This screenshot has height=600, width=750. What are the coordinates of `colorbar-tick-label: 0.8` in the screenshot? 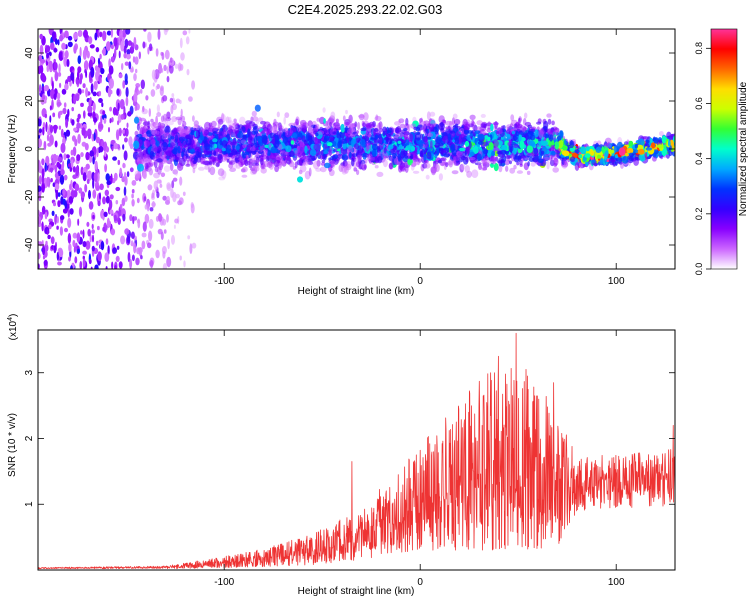 It's located at (699, 48).